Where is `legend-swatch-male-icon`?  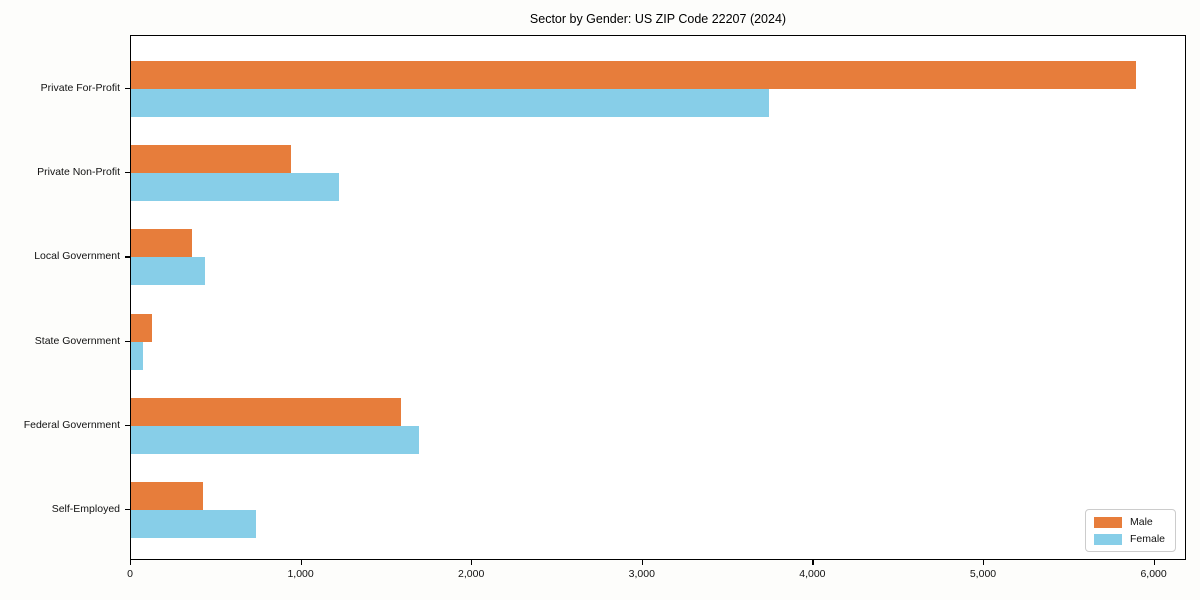 legend-swatch-male-icon is located at coordinates (1107, 522).